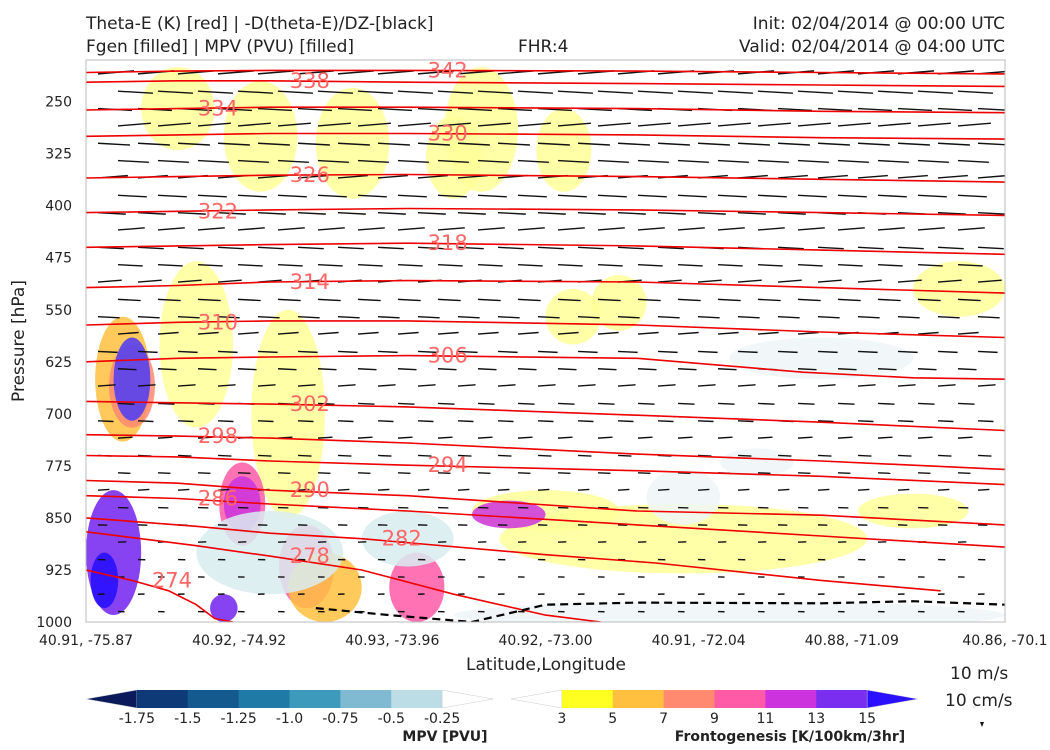 Image resolution: width=1050 pixels, height=750 pixels. I want to click on y-tick-label: 250, so click(58, 103).